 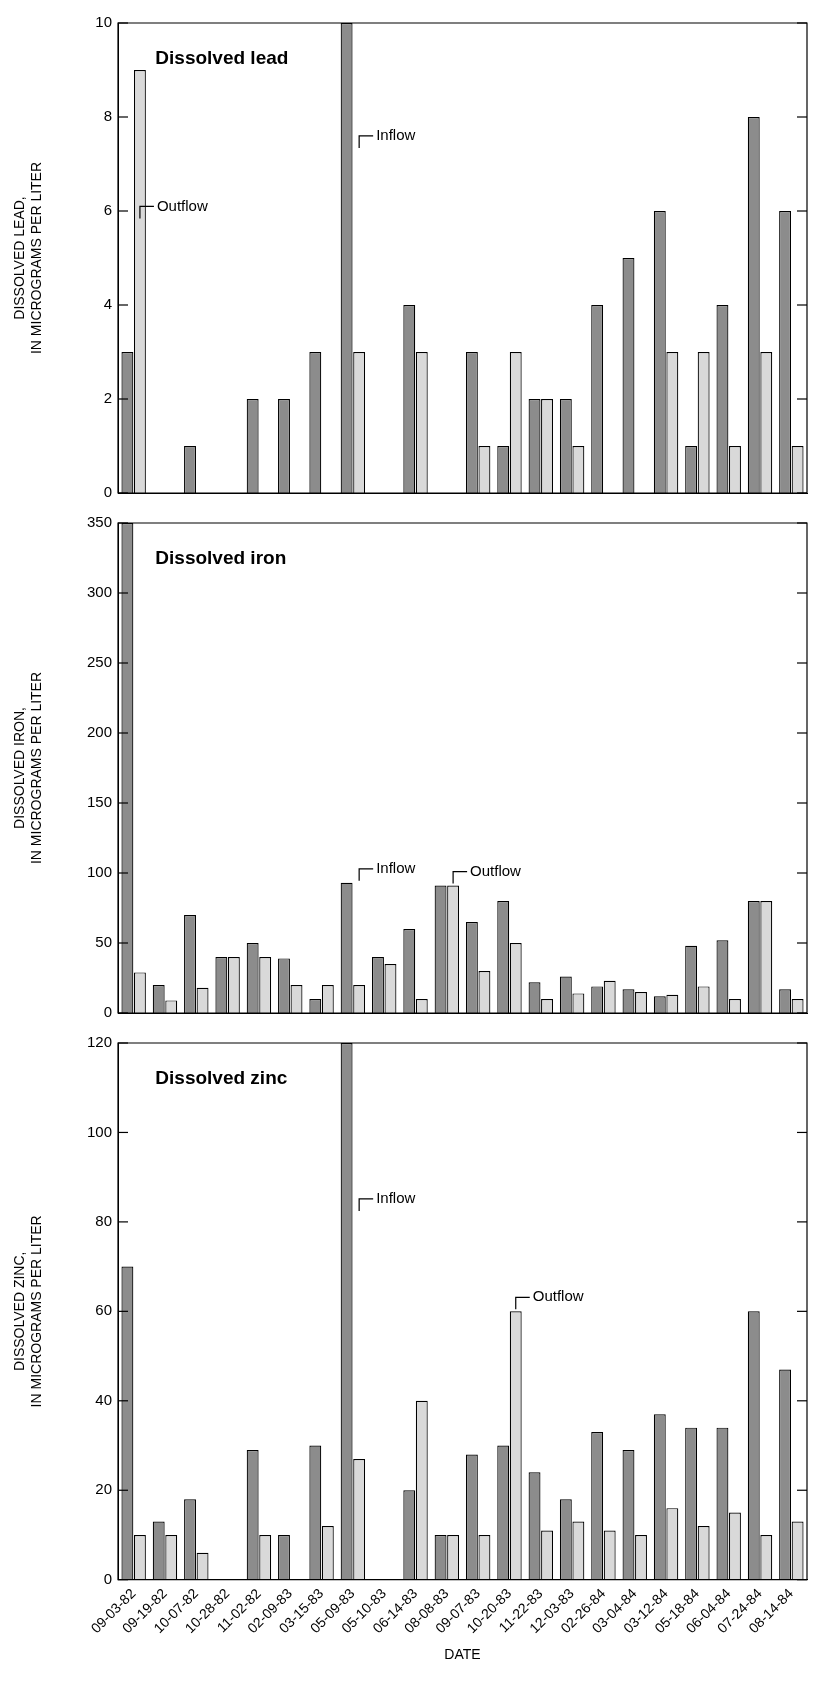 I want to click on y-tick-label: 8, so click(x=107, y=116).